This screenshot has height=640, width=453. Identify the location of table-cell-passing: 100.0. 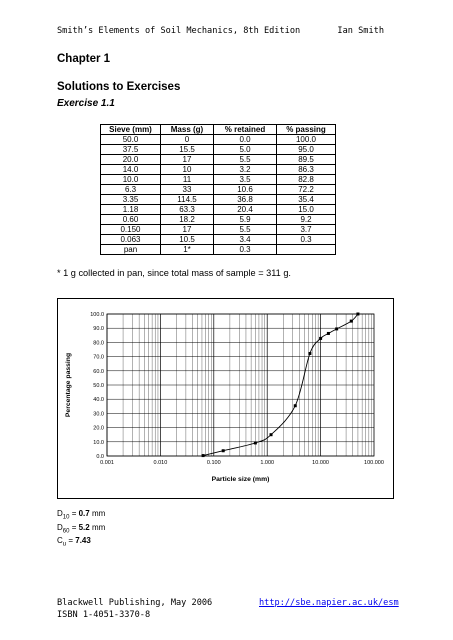
(306, 139).